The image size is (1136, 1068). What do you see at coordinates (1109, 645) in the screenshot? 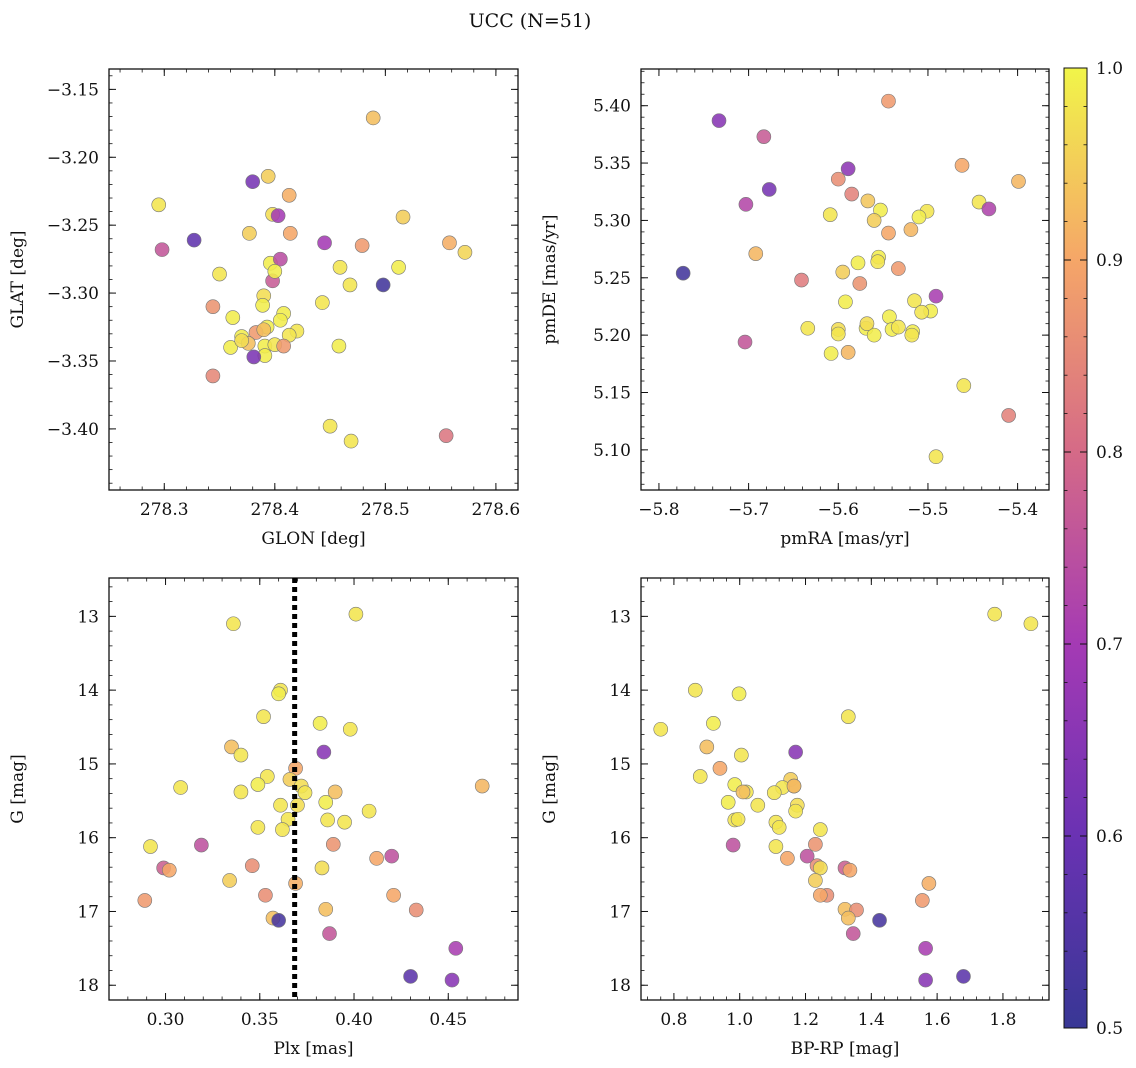
I see `colorbar-tick-label: 0.7` at bounding box center [1109, 645].